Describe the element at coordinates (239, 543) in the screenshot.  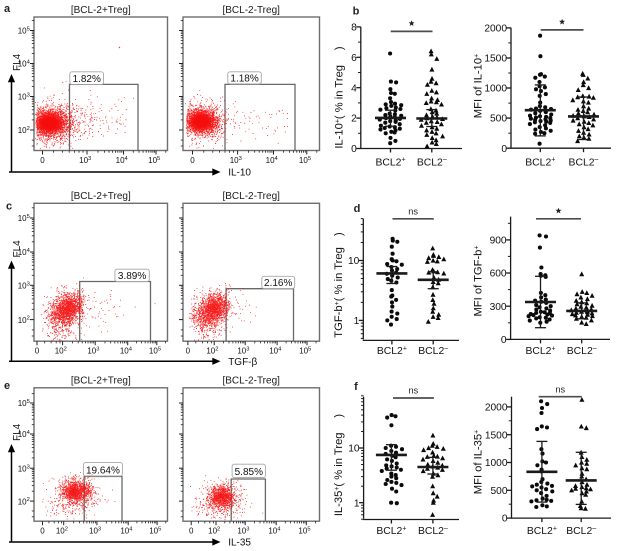
I see `svg-text: IL-35` at that location.